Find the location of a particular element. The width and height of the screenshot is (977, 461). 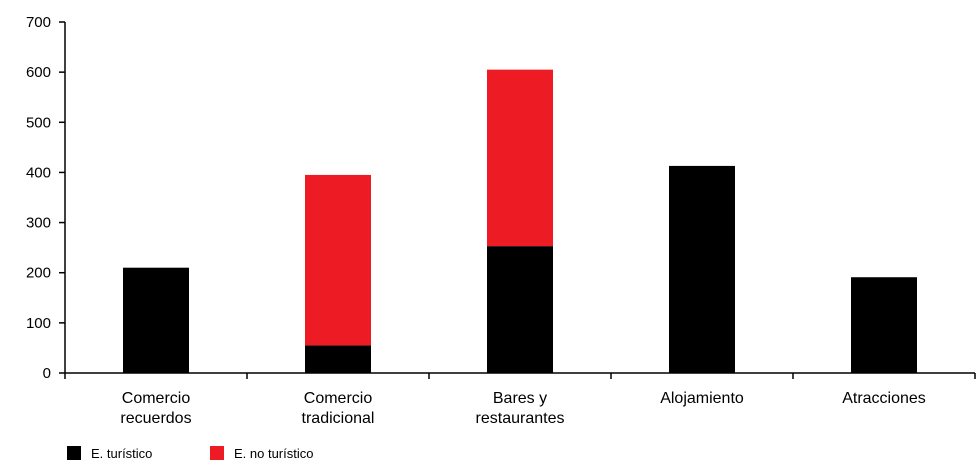

x-tick-label-line: Atracciones is located at coordinates (884, 398).